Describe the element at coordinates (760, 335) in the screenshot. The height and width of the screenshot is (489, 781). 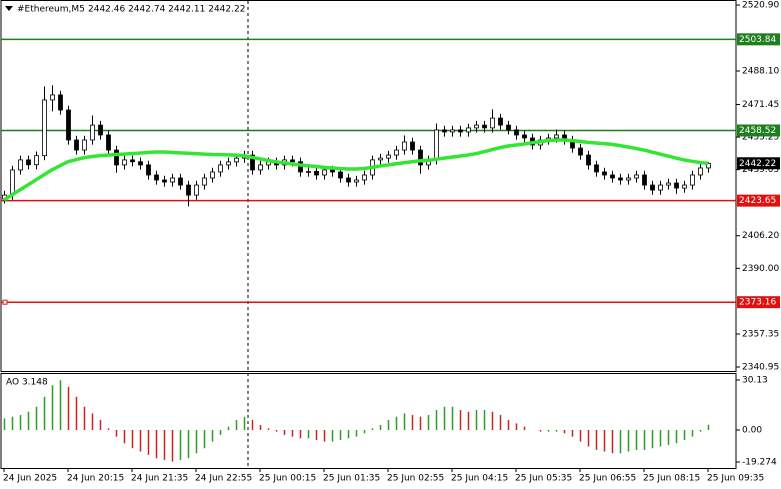
I see `y-tick-label: 2357.35` at that location.